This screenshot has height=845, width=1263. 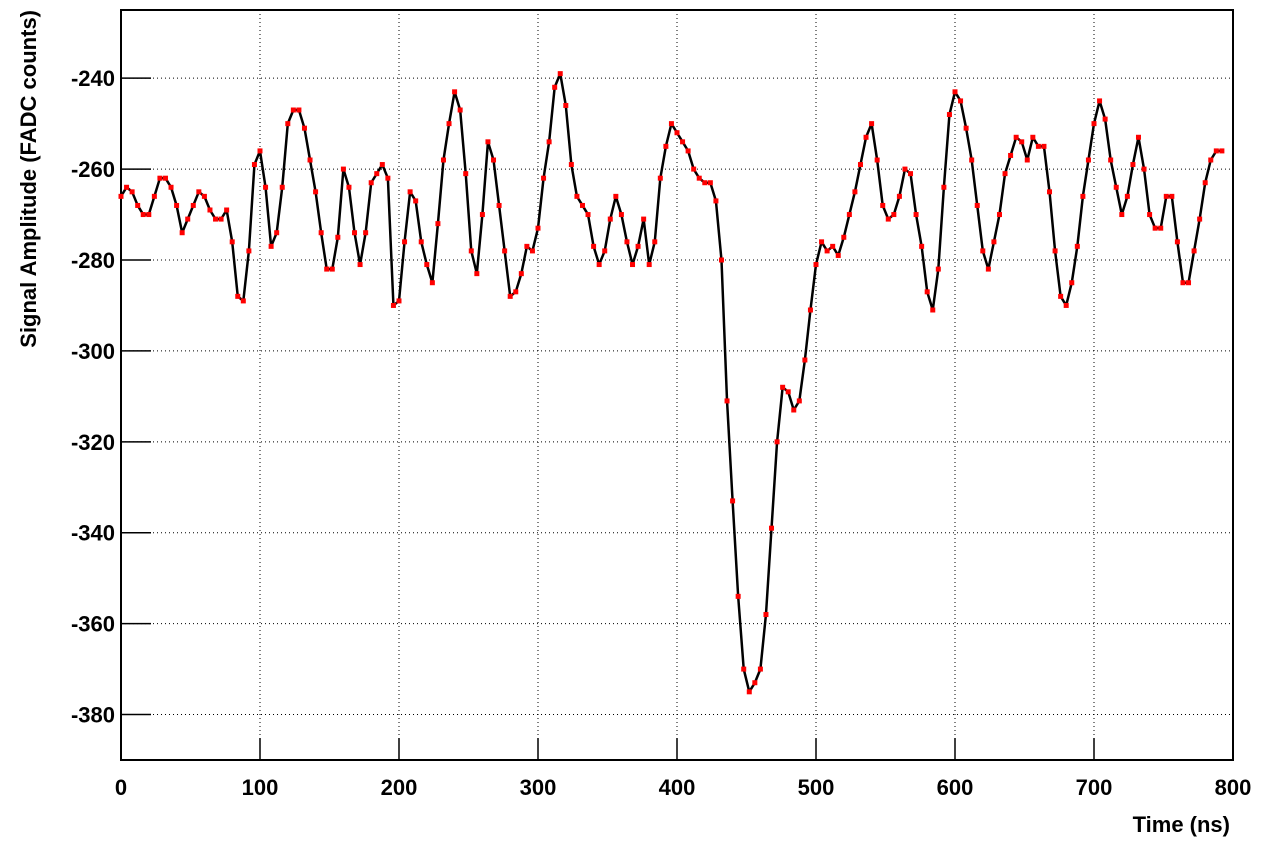 What do you see at coordinates (538, 787) in the screenshot?
I see `x-tick-label: 300` at bounding box center [538, 787].